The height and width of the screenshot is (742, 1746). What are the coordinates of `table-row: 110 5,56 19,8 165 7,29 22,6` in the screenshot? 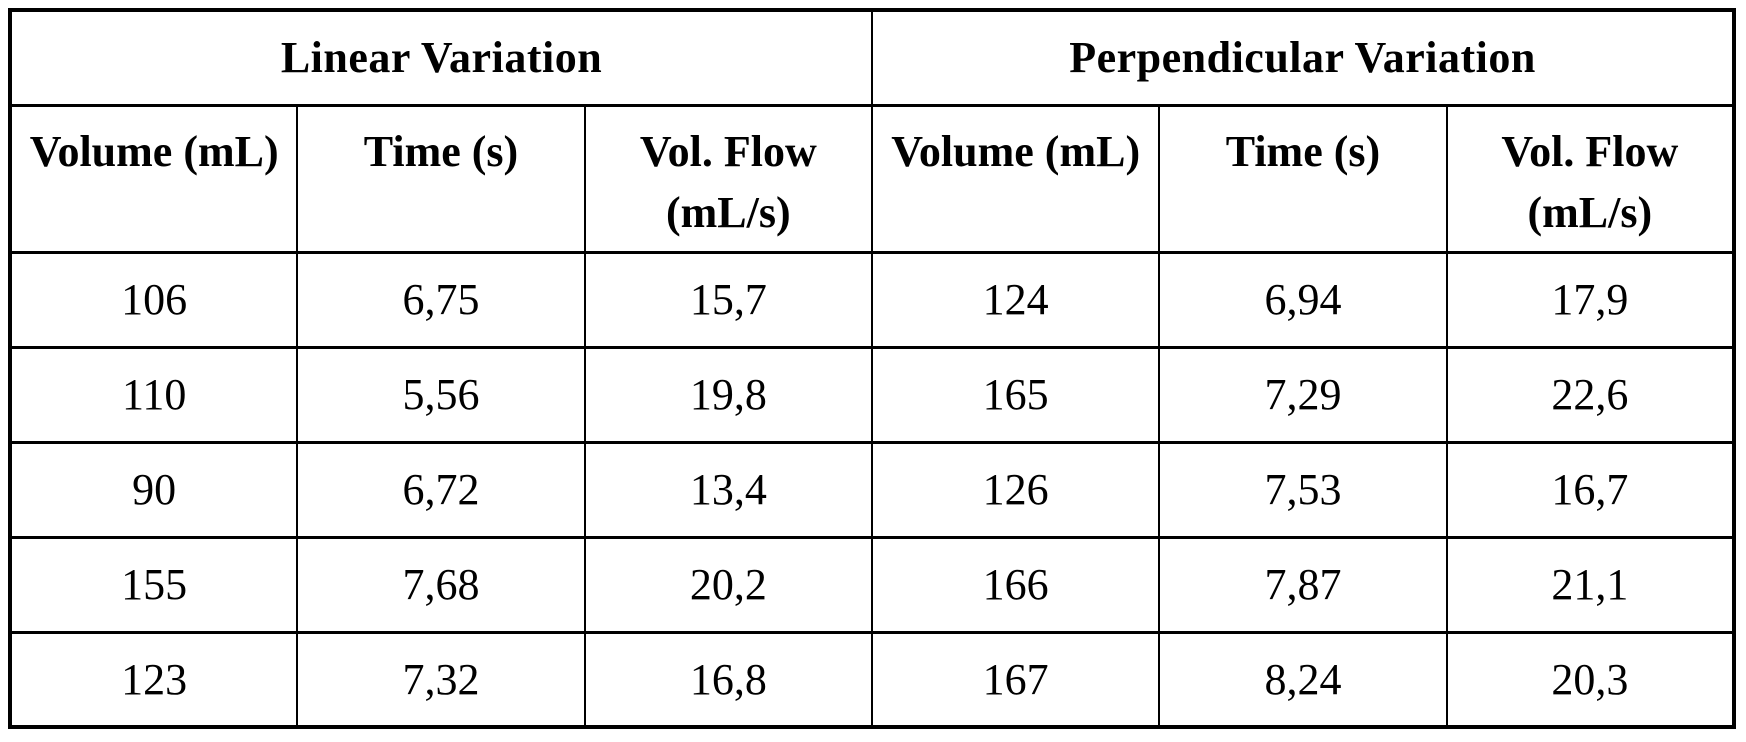 It's located at (872, 394).